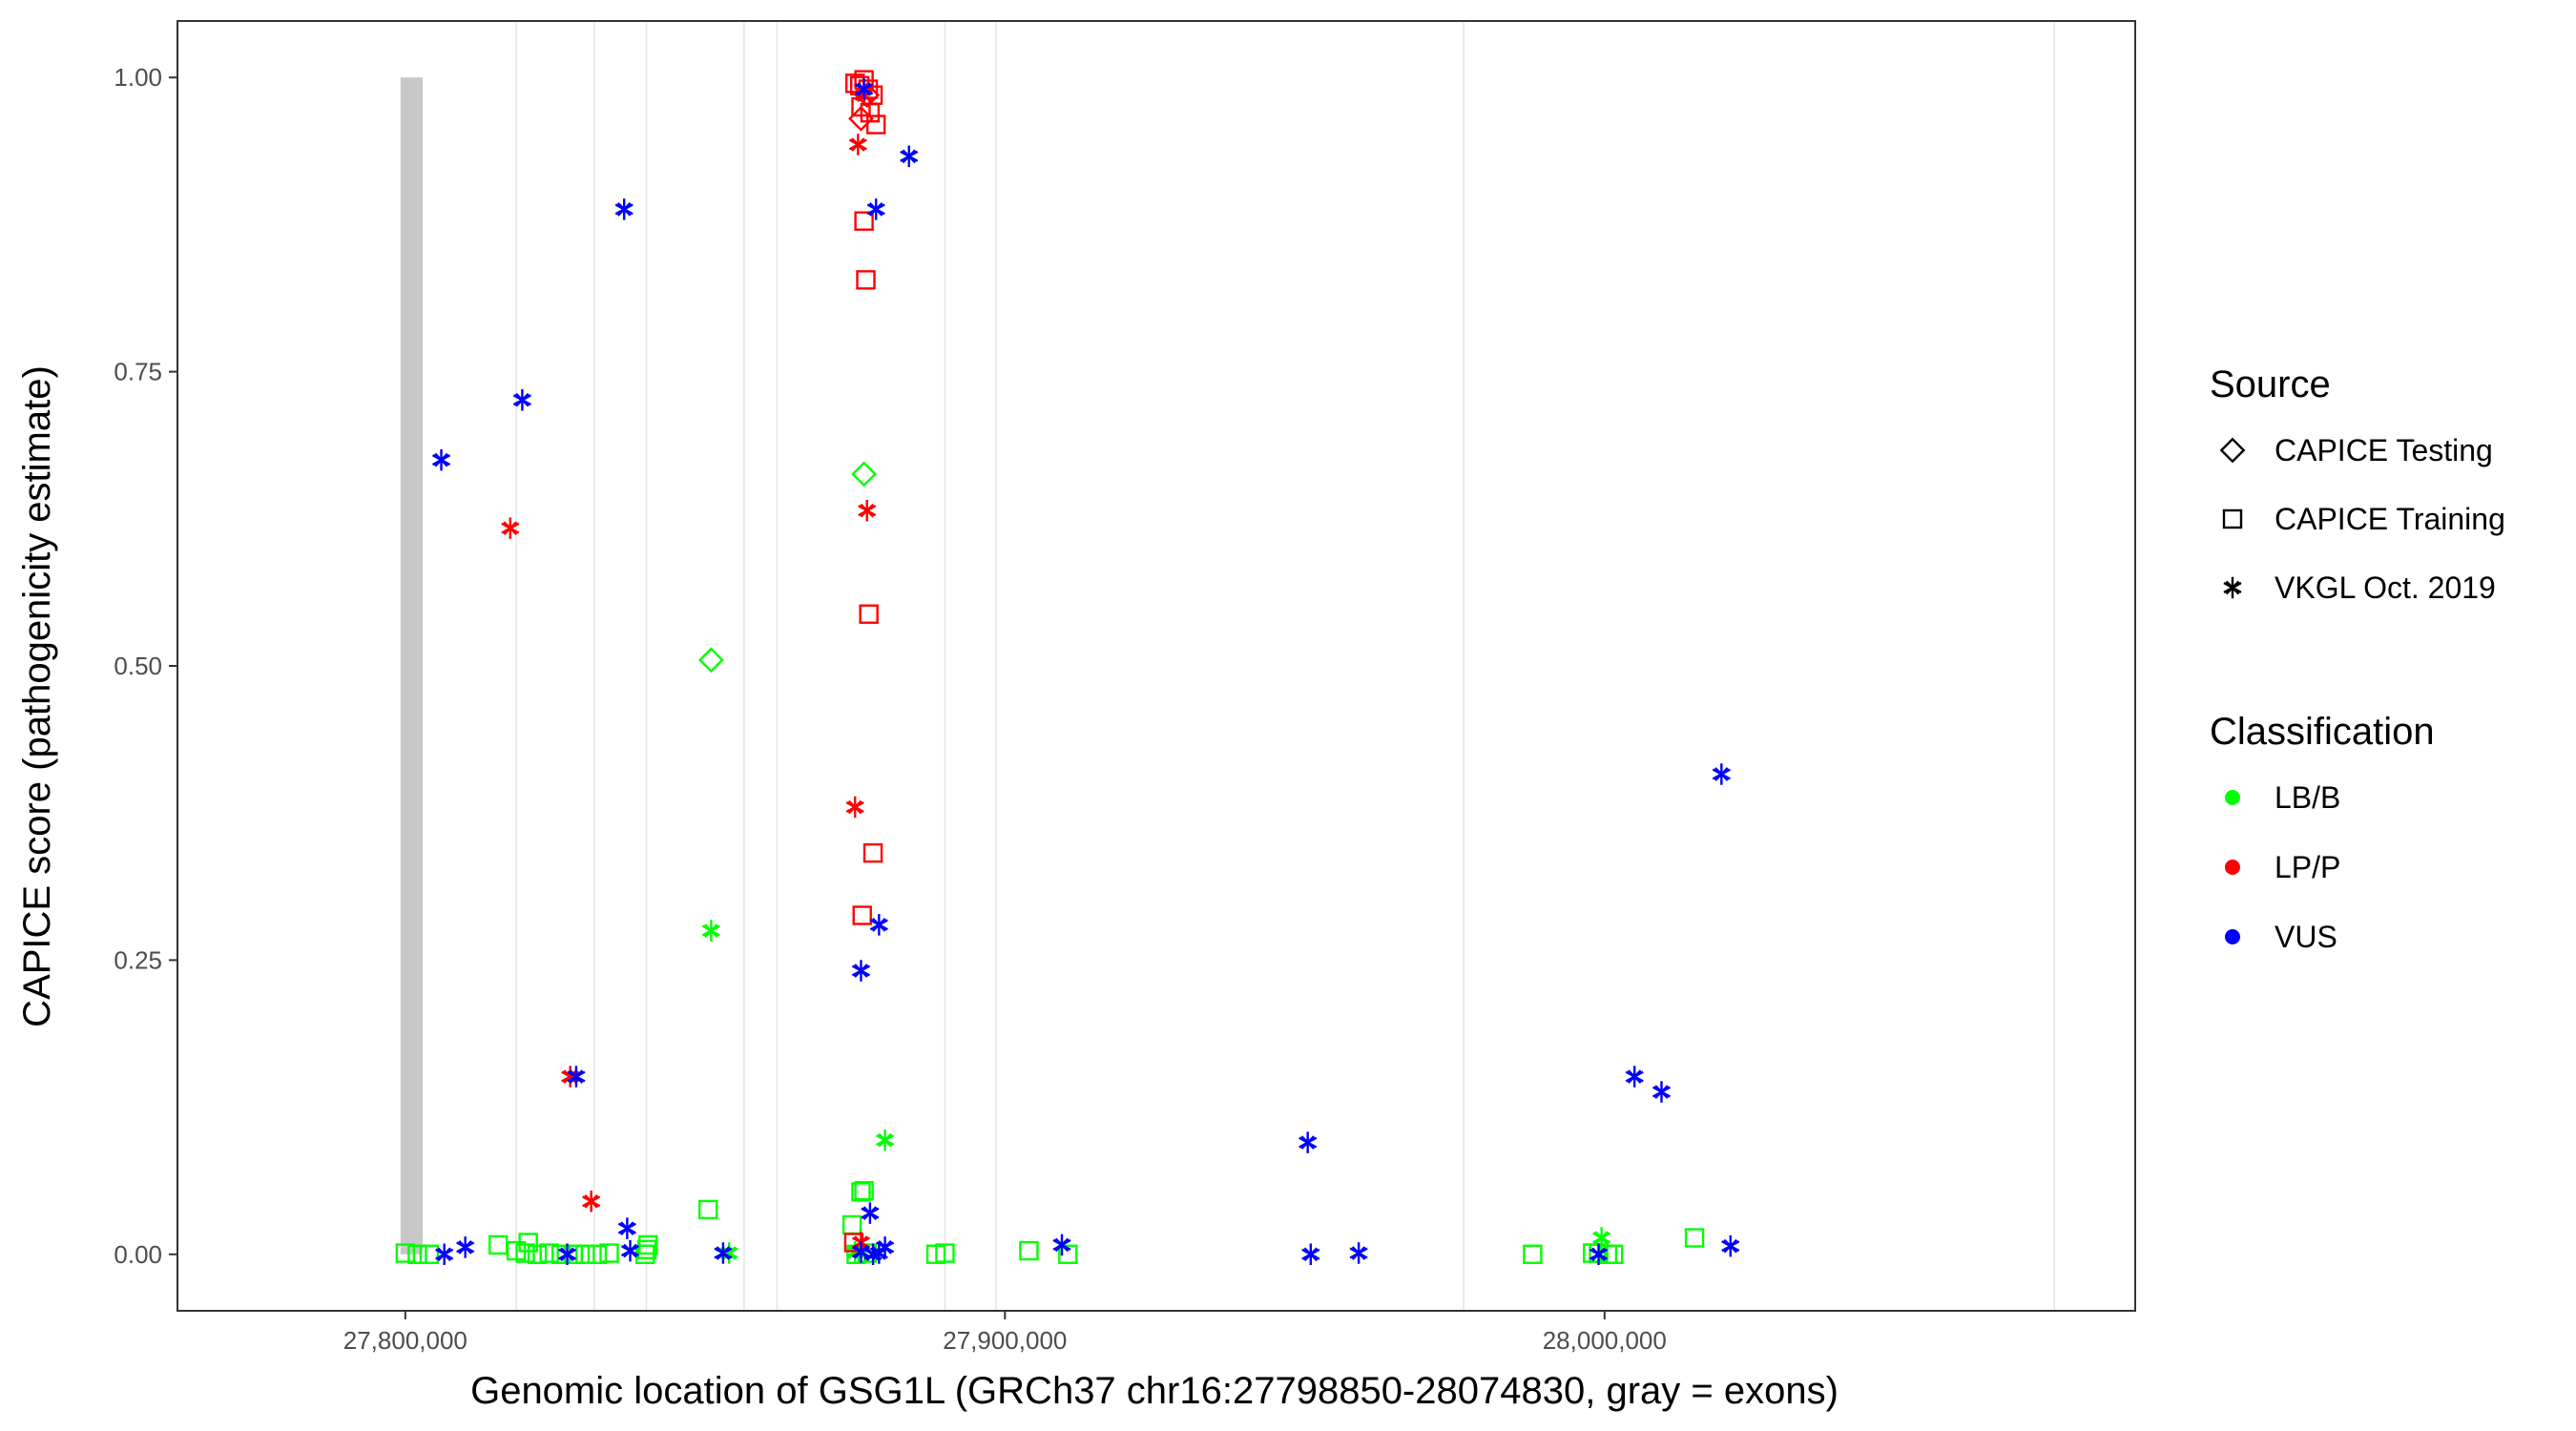 The height and width of the screenshot is (1431, 2576). I want to click on y-tick-label: 0.25, so click(138, 959).